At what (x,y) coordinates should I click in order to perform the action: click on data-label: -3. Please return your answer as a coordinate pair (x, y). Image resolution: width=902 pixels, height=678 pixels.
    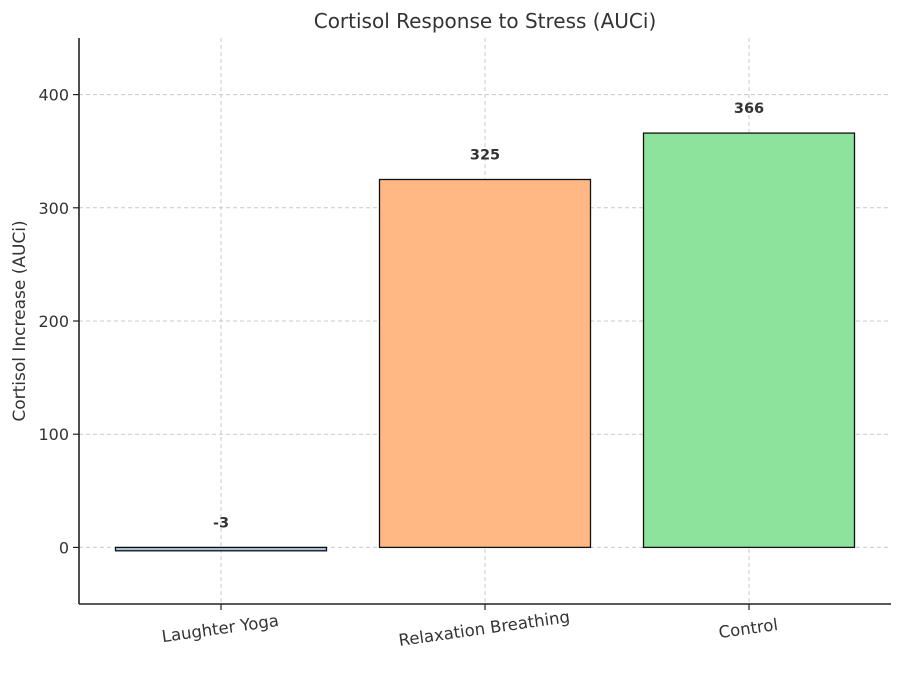
    Looking at the image, I should click on (221, 523).